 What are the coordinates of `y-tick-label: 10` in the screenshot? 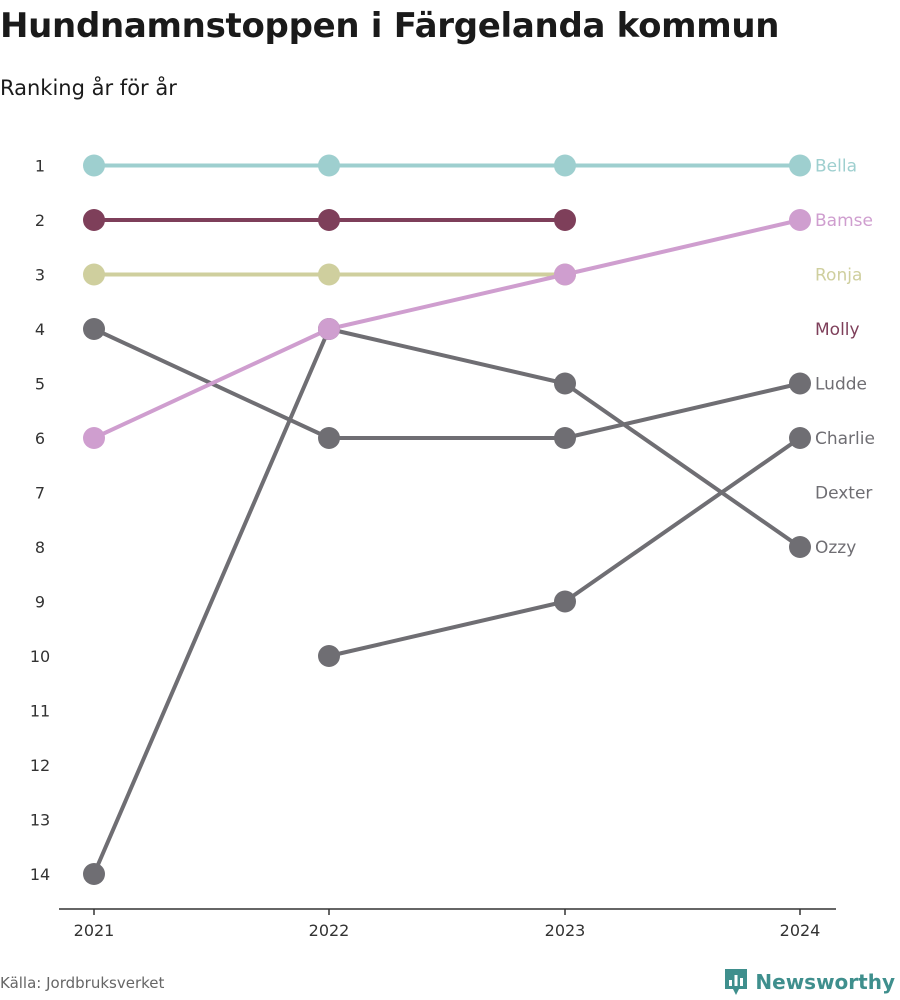 It's located at (40, 656).